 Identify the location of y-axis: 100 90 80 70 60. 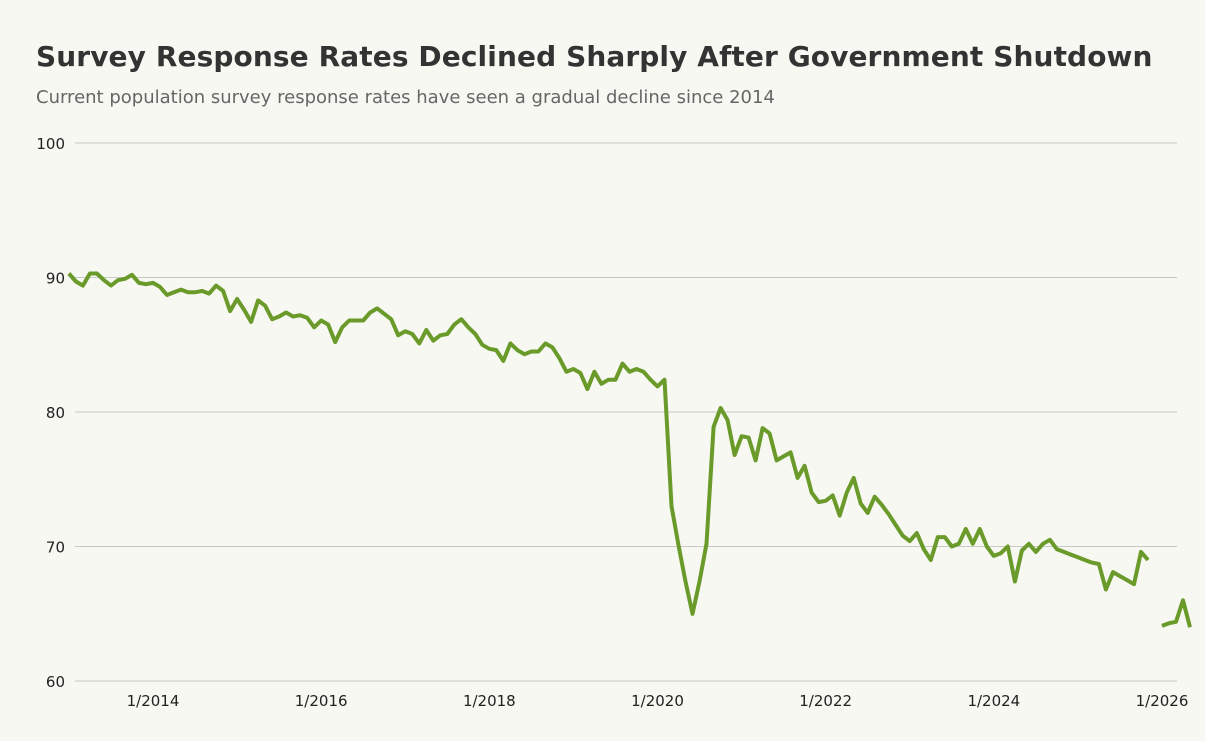
(50, 413).